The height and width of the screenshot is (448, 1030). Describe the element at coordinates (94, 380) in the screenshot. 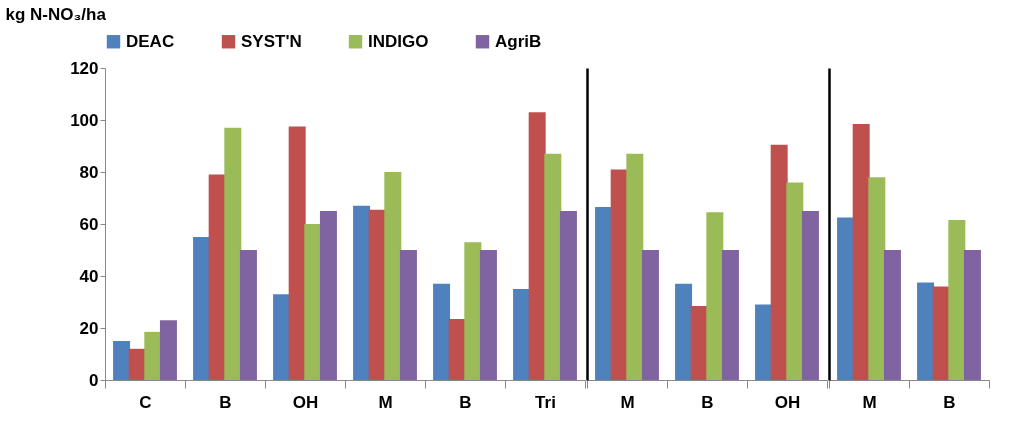

I see `y-tick-label: 0` at that location.